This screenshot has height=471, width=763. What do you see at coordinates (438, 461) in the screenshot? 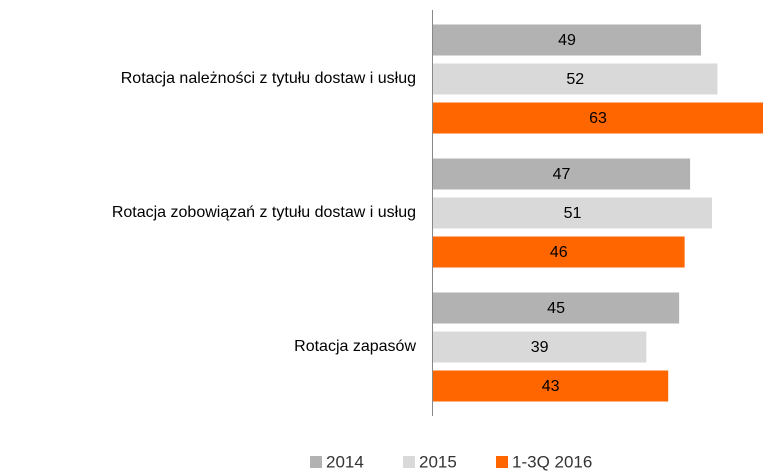
I see `legend-label: 2015` at bounding box center [438, 461].